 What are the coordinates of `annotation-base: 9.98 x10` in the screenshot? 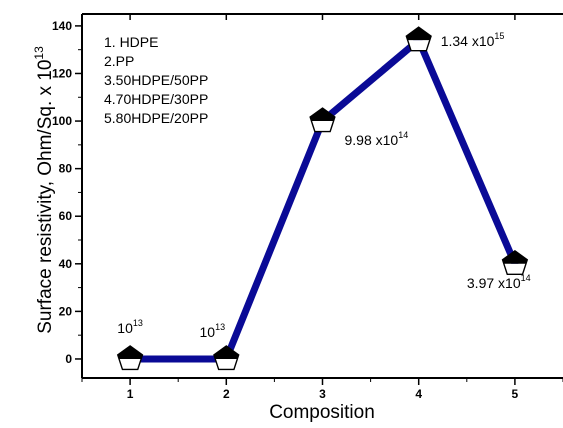 It's located at (372, 140).